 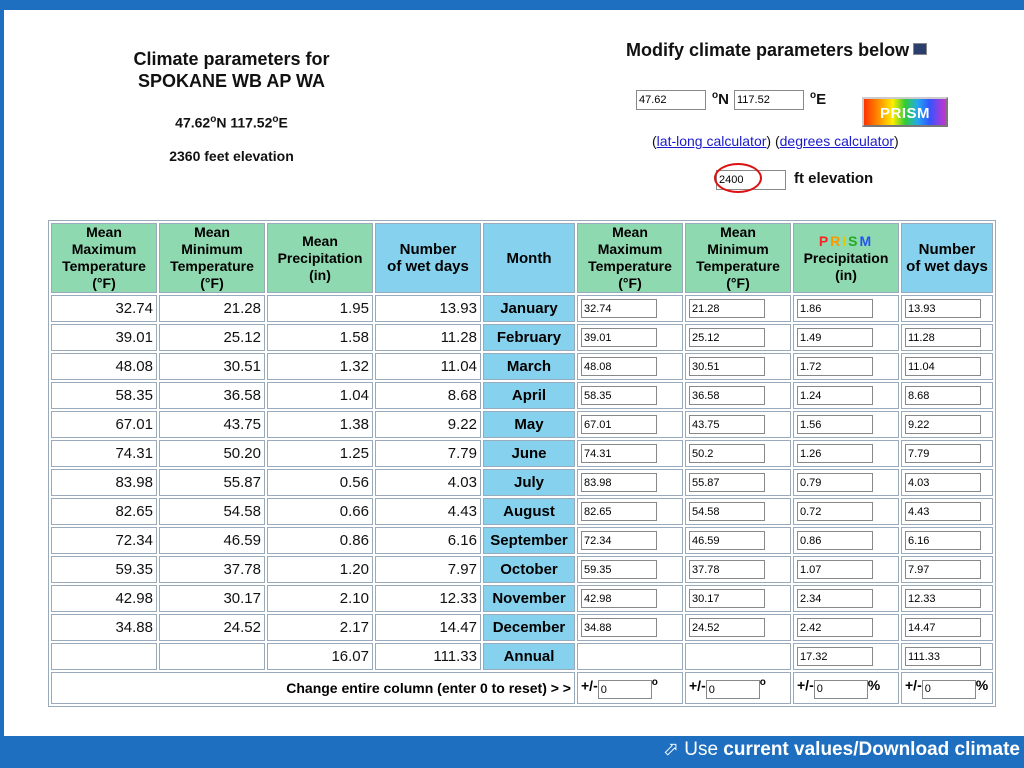 What do you see at coordinates (529, 569) in the screenshot?
I see `month-label: October` at bounding box center [529, 569].